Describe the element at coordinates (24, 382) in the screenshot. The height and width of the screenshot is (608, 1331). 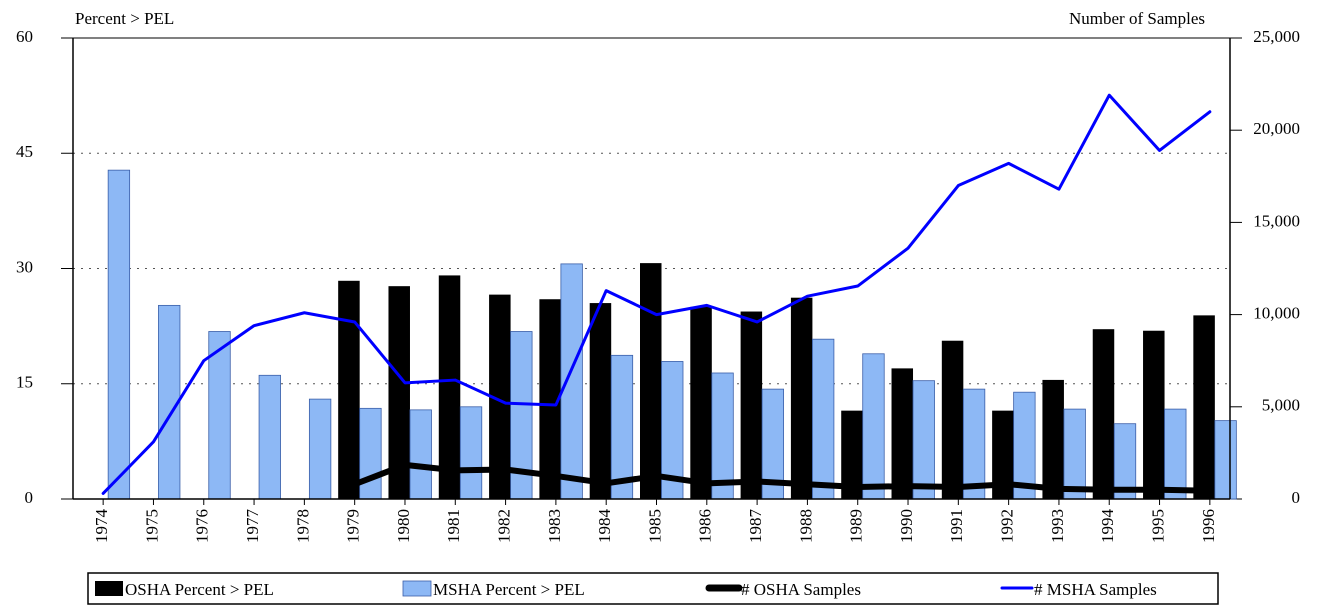
I see `y-tick-label: 15` at that location.